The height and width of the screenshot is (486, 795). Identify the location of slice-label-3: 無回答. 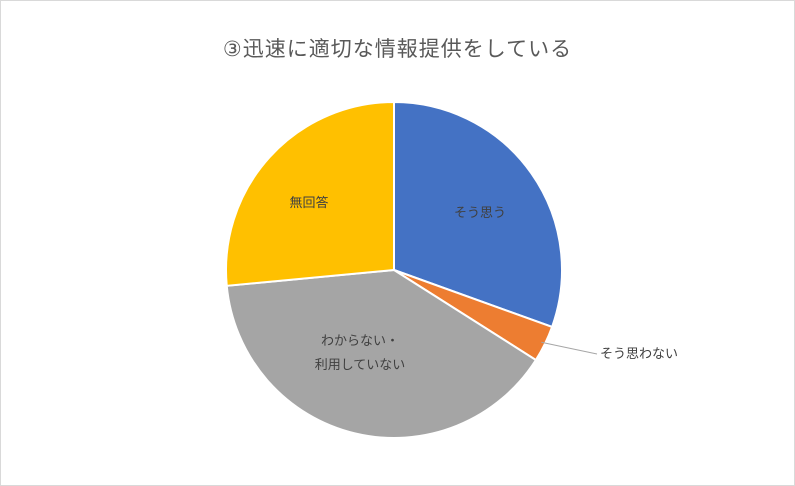
(308, 203).